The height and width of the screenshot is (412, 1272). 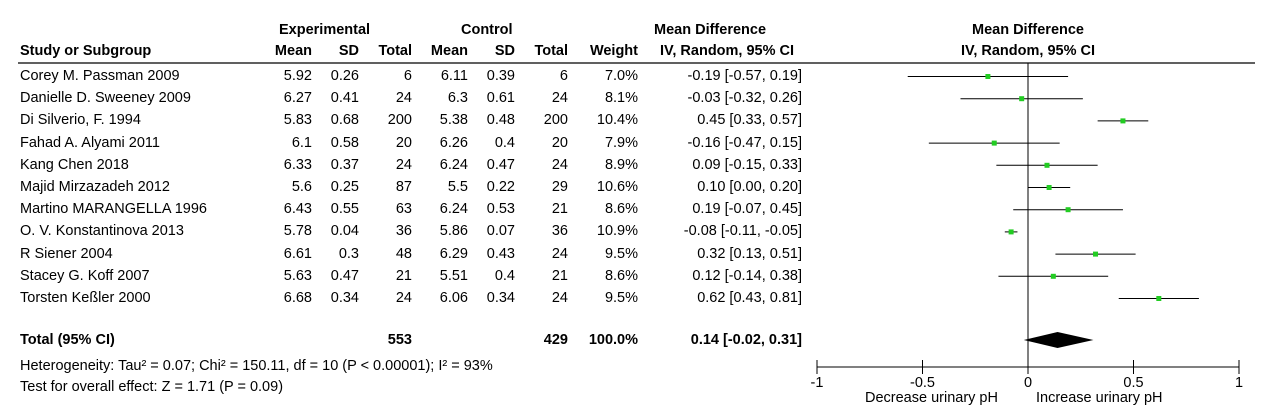 What do you see at coordinates (95, 187) in the screenshot?
I see `cell-name: Majid Mirzazadeh 2012` at bounding box center [95, 187].